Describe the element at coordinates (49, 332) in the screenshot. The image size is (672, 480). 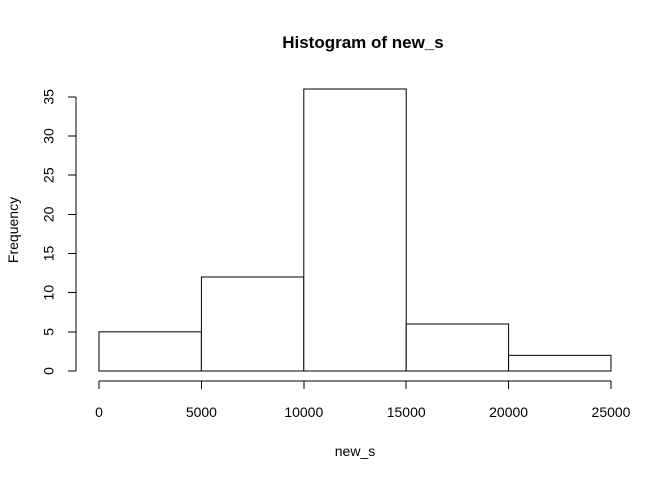
I see `y-tick-label-1: 5` at that location.